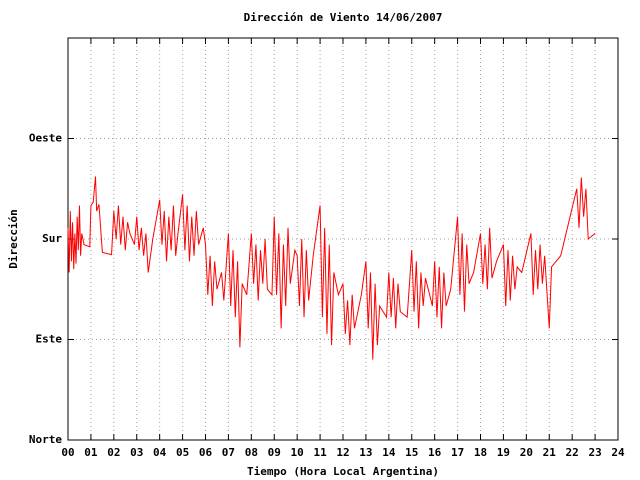  What do you see at coordinates (435, 452) in the screenshot?
I see `x-tick-label: 16` at bounding box center [435, 452].